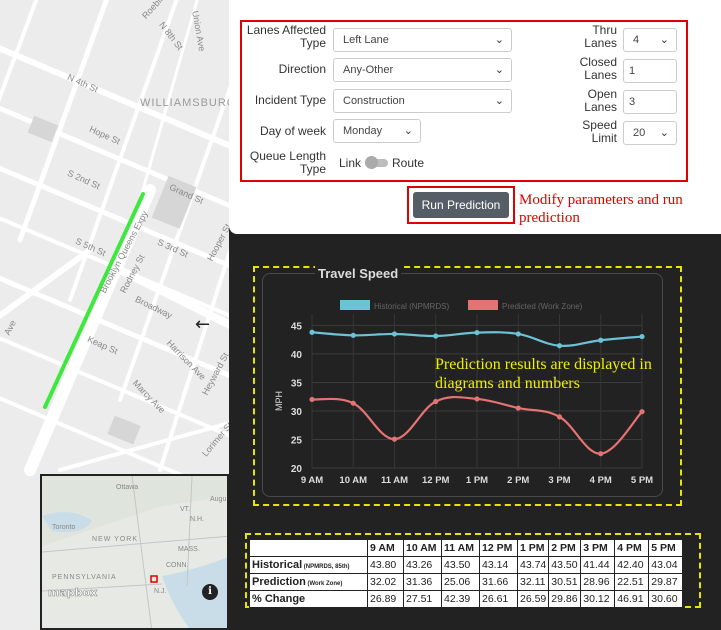 The image size is (721, 630). I want to click on table-cell: 26.89, so click(385, 599).